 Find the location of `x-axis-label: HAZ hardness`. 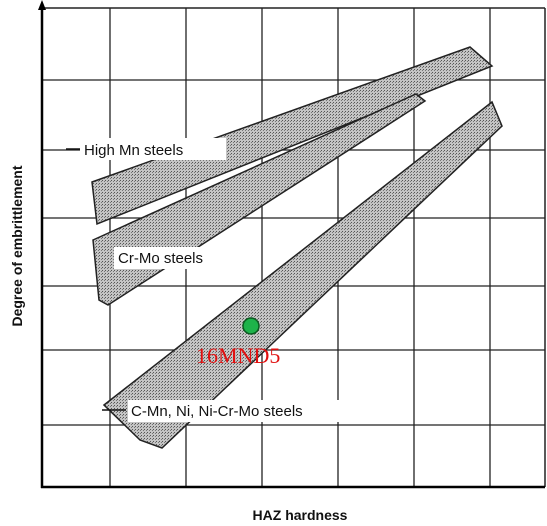

x-axis-label: HAZ hardness is located at coordinates (300, 515).